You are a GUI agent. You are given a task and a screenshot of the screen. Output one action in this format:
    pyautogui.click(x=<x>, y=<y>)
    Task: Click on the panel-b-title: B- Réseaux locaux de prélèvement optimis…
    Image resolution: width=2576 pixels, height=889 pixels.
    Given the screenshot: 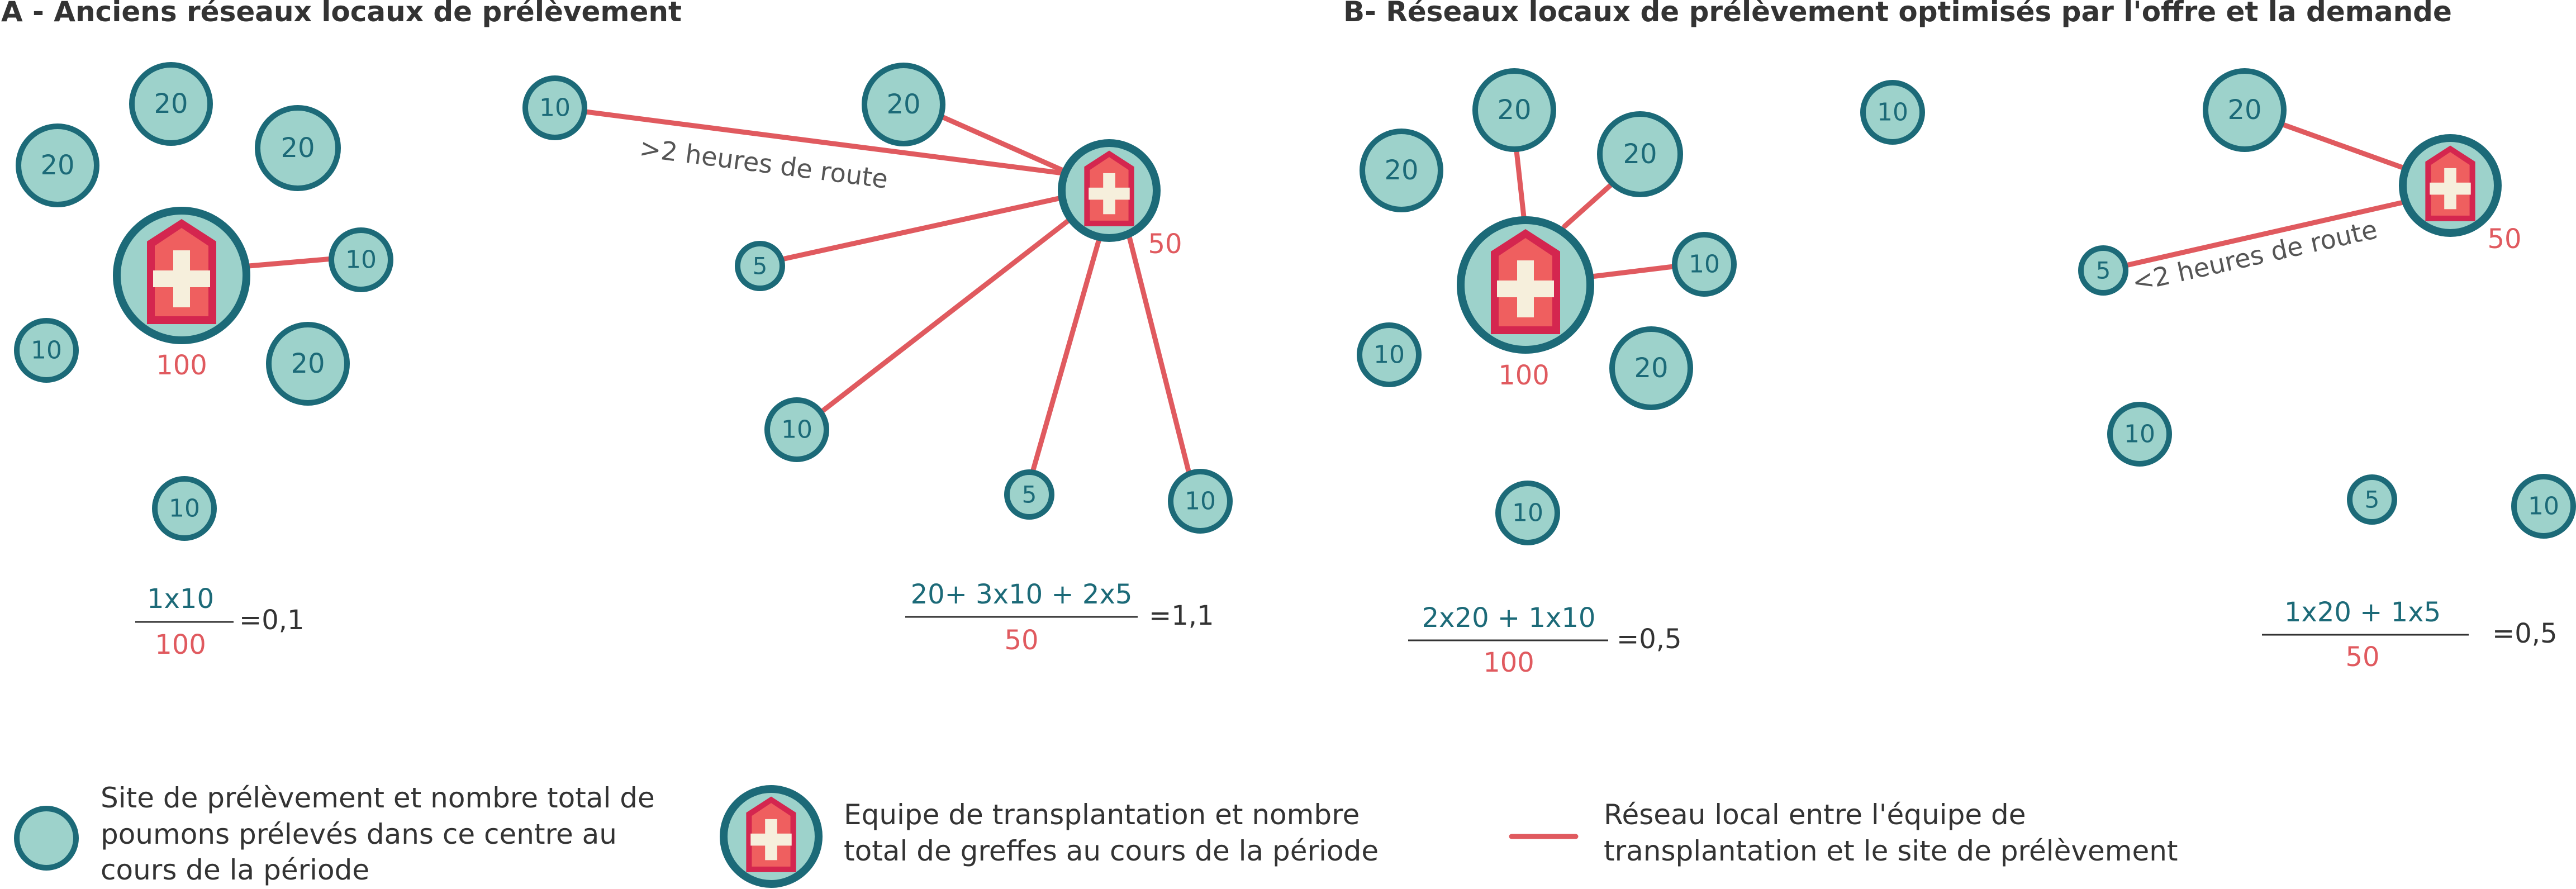 What is the action you would take?
    pyautogui.click(x=1897, y=14)
    